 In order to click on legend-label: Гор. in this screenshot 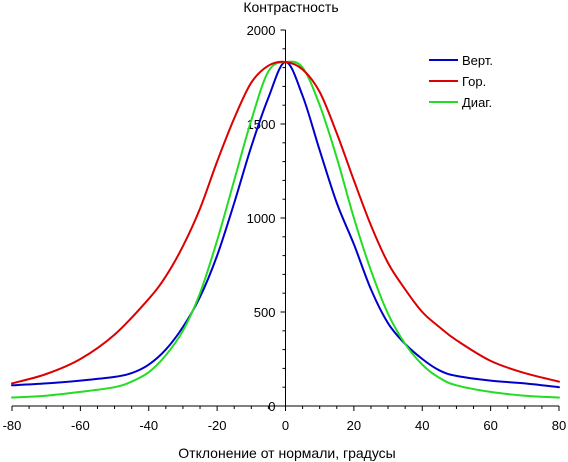, I will do `click(474, 81)`.